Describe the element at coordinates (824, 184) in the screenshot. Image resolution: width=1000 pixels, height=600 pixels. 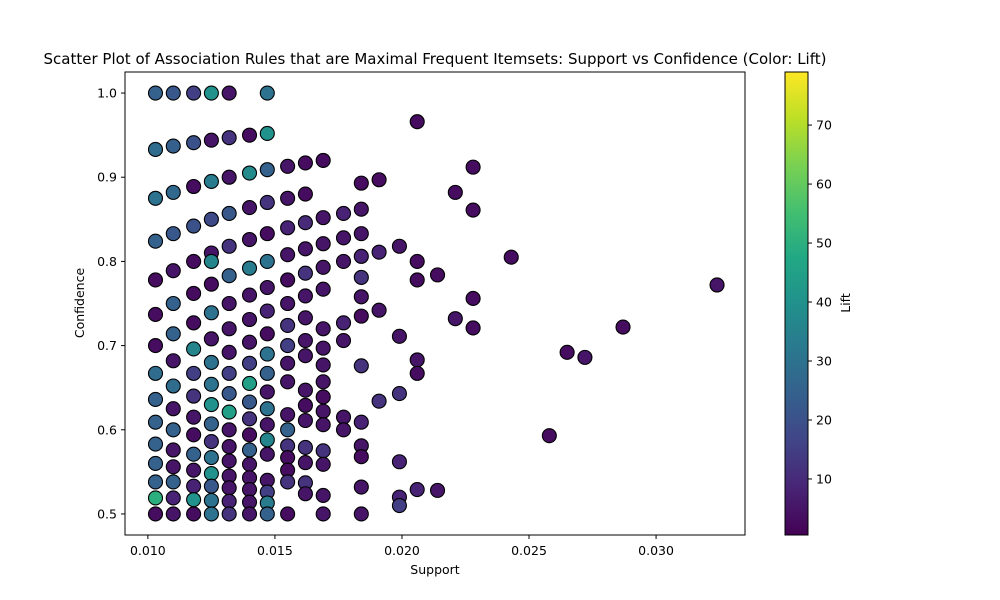
I see `colorbar-tick-label: 60` at that location.